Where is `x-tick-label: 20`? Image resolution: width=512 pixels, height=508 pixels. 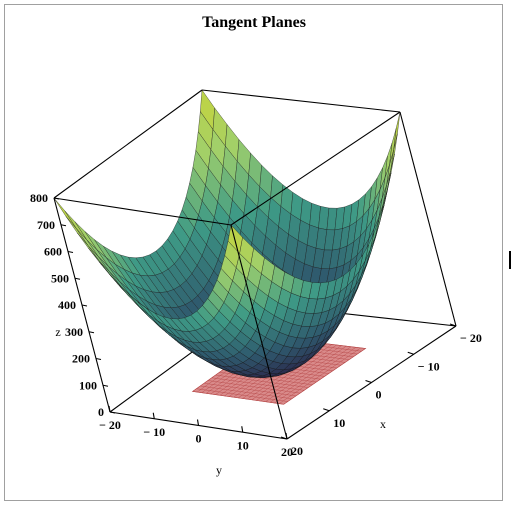 x-tick-label: 20 is located at coordinates (297, 451).